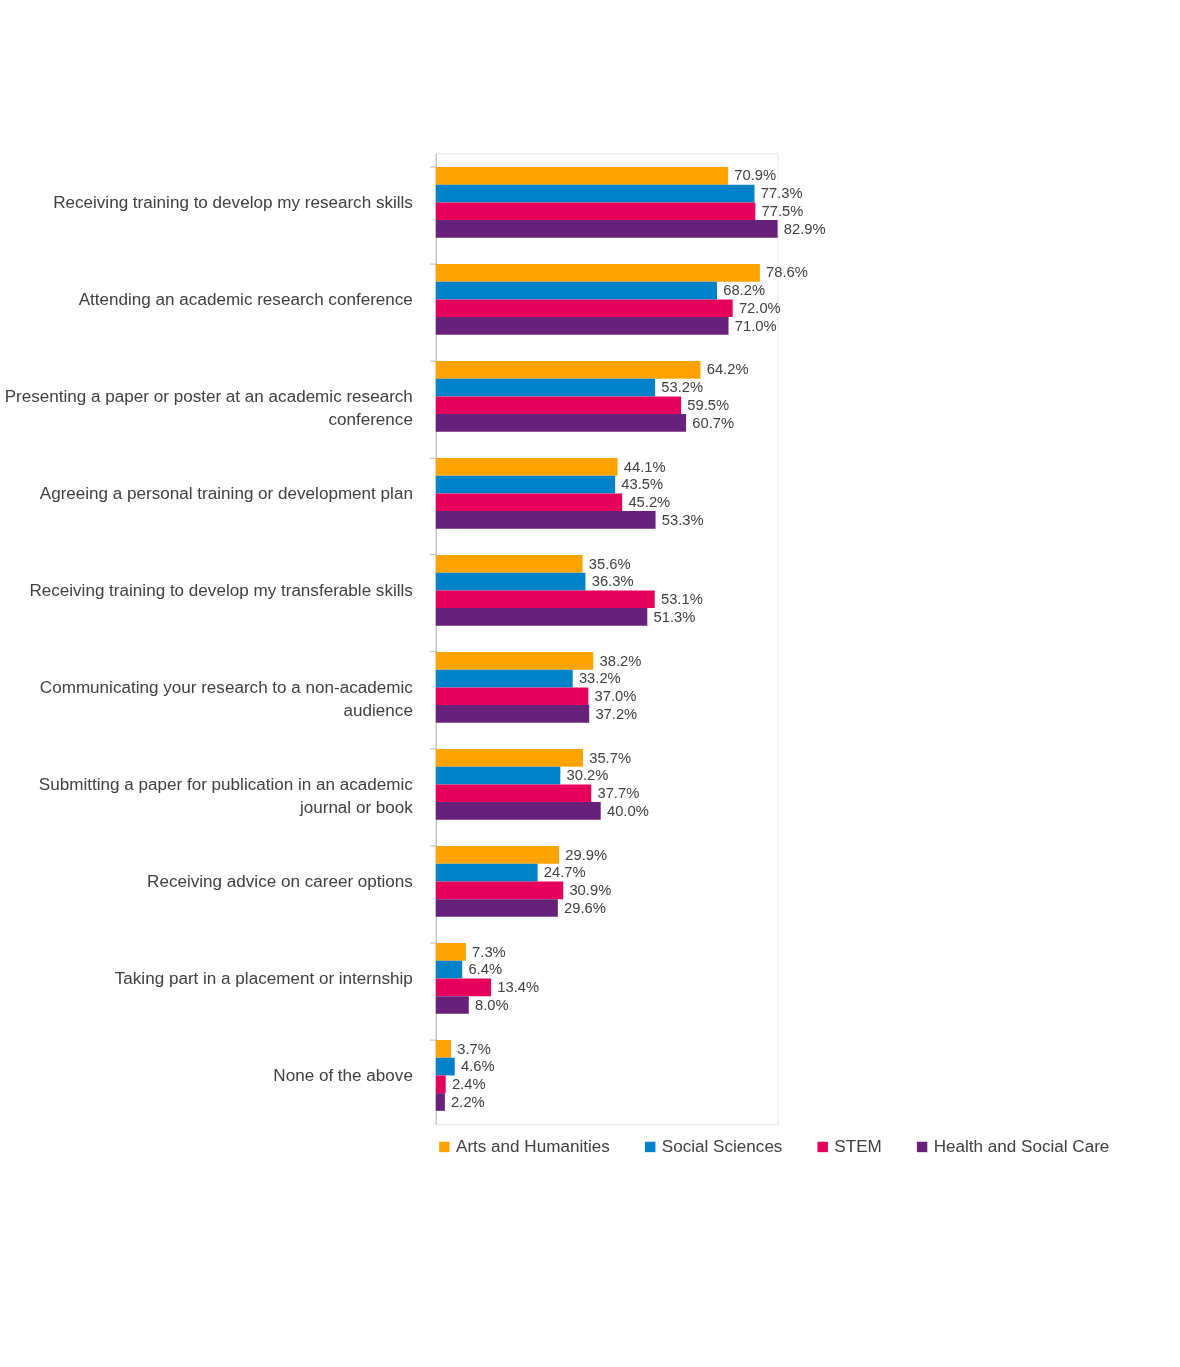 This screenshot has width=1180, height=1367. What do you see at coordinates (644, 466) in the screenshot?
I see `data-label: 44.1%` at bounding box center [644, 466].